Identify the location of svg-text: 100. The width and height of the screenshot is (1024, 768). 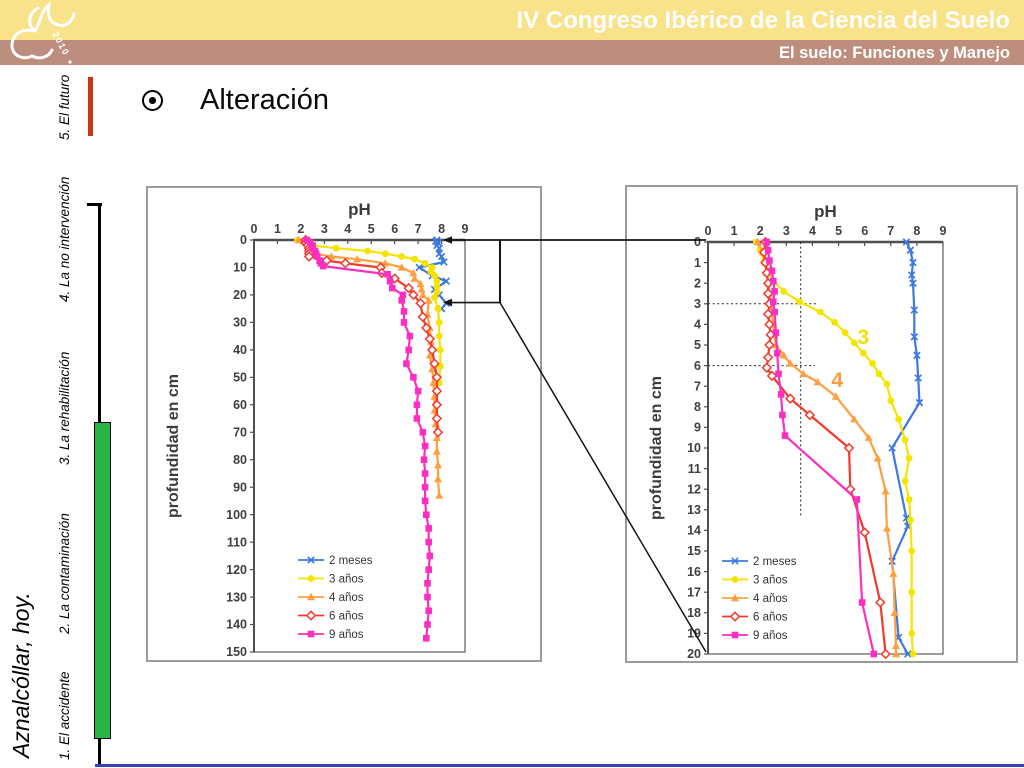
(236, 515).